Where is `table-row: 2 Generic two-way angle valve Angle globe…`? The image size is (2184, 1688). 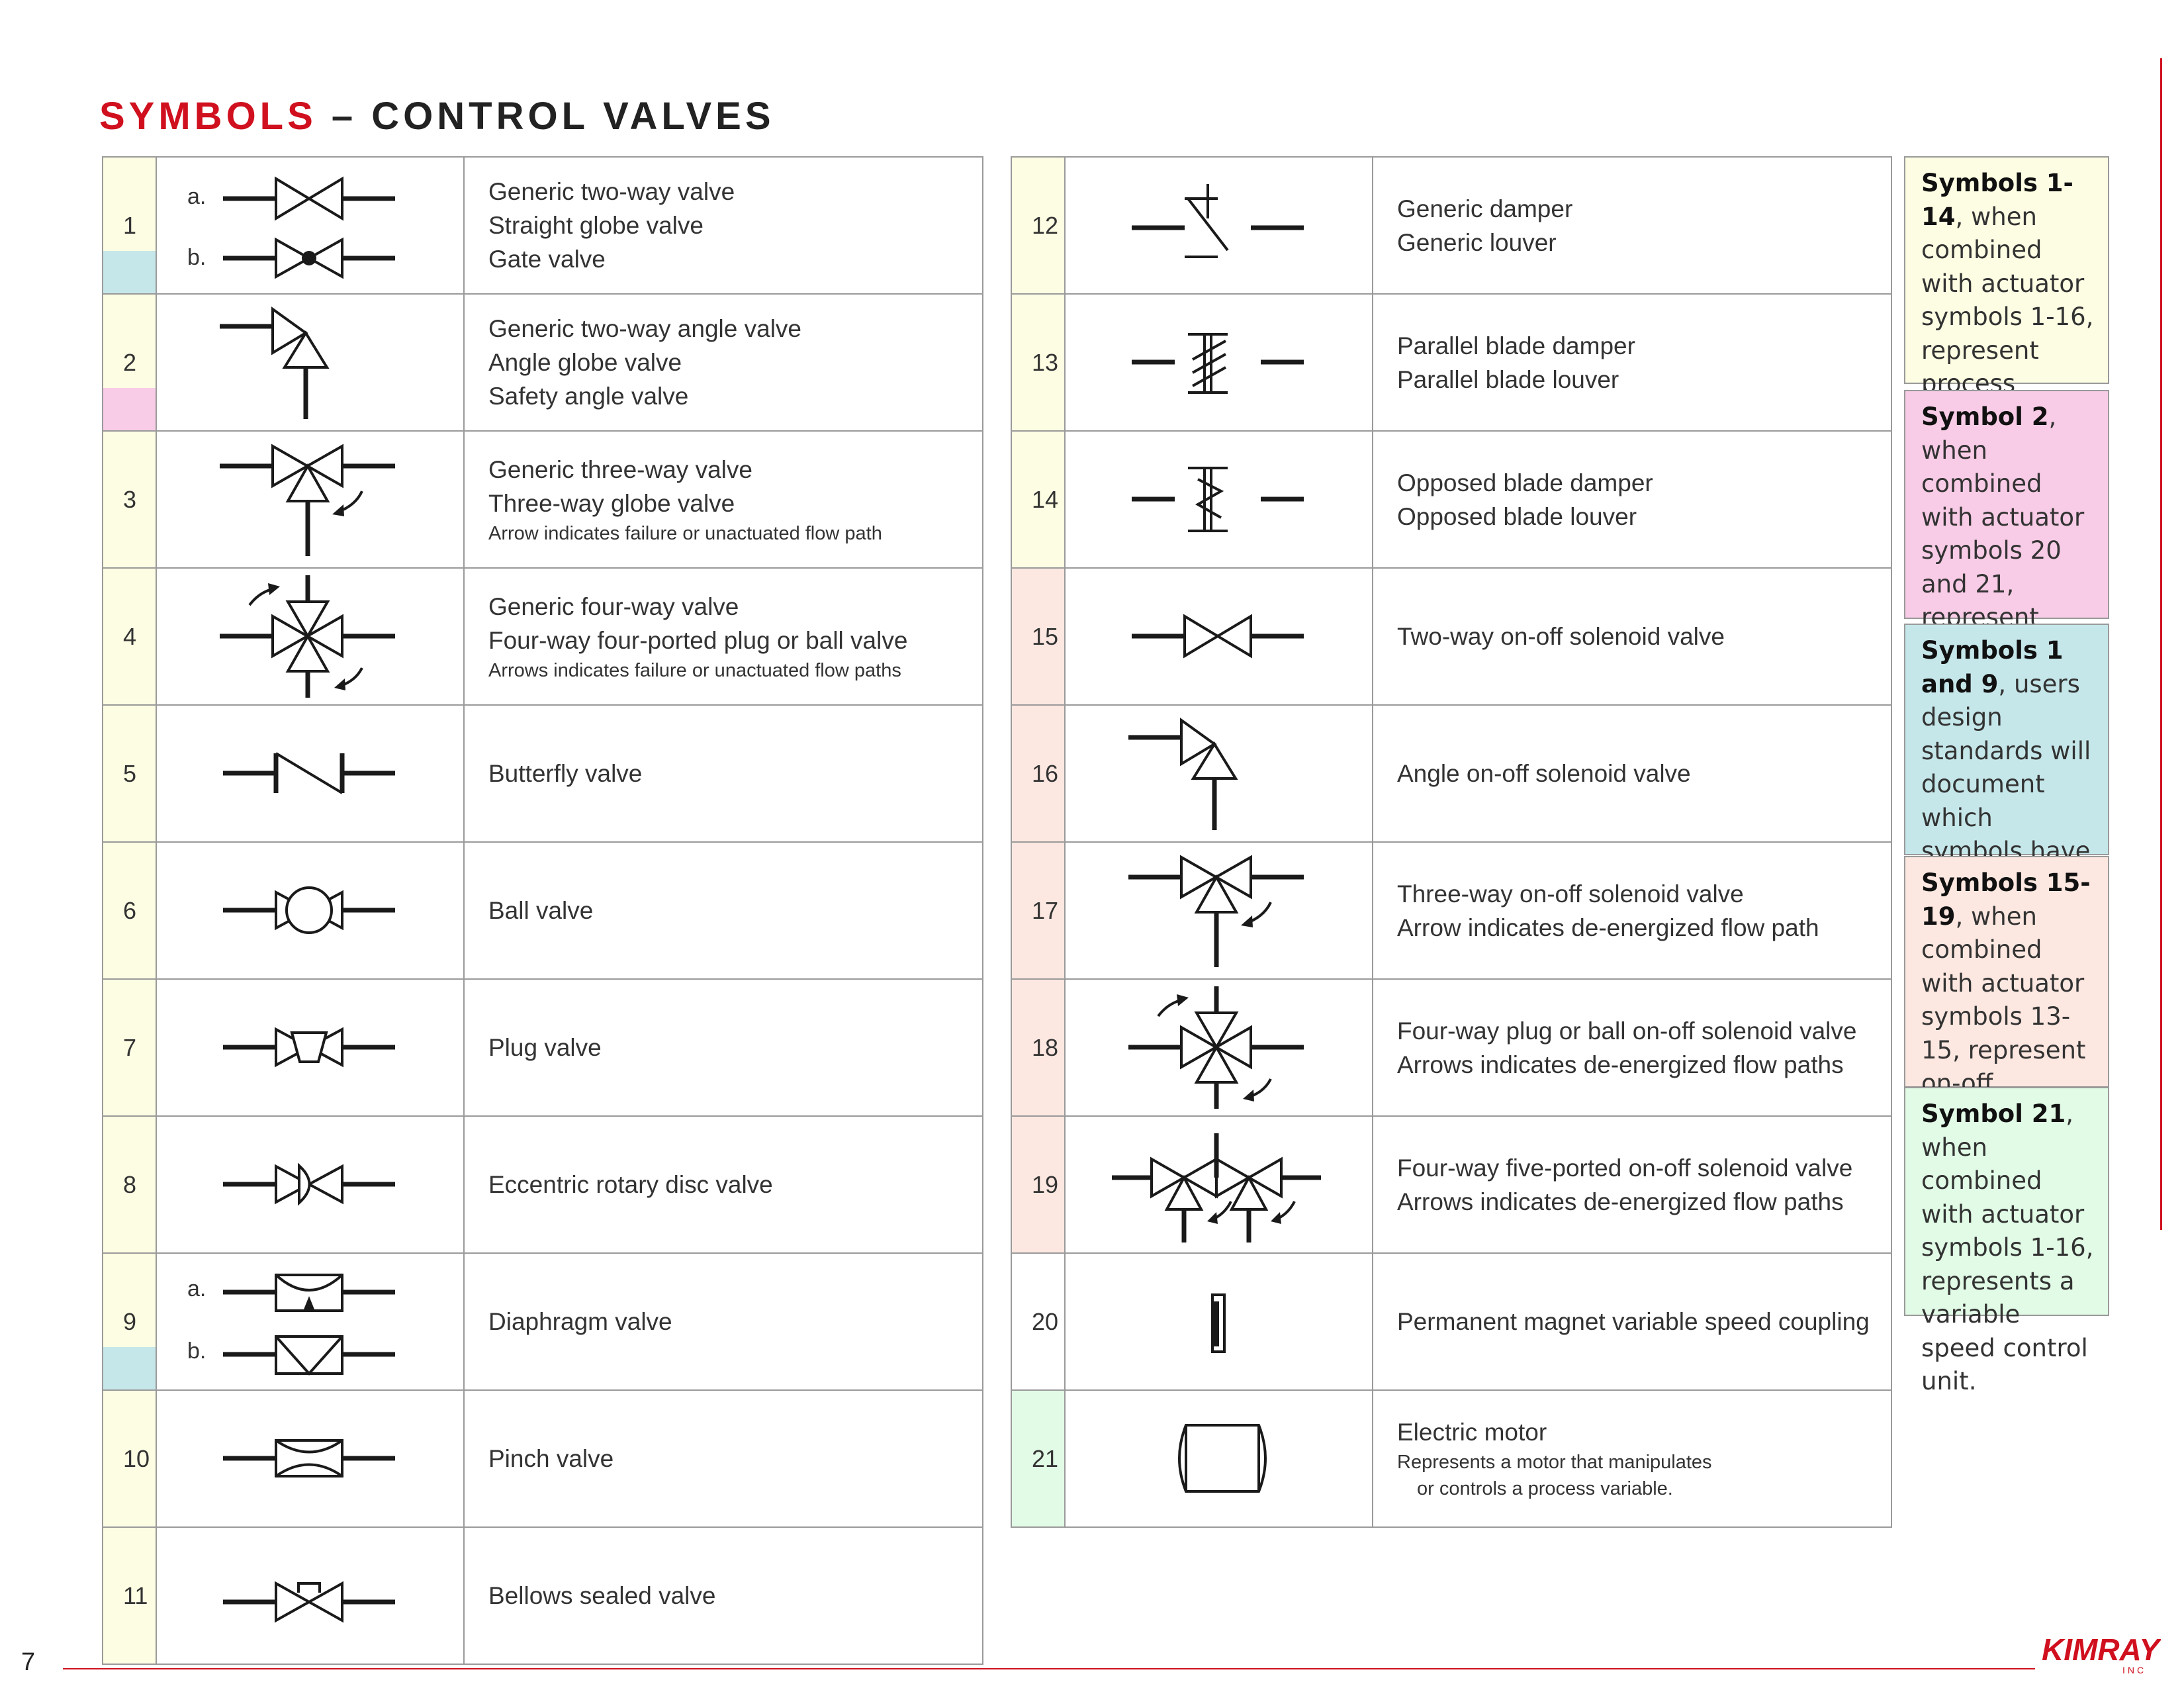 table-row: 2 Generic two-way angle valve Angle globe… is located at coordinates (542, 362).